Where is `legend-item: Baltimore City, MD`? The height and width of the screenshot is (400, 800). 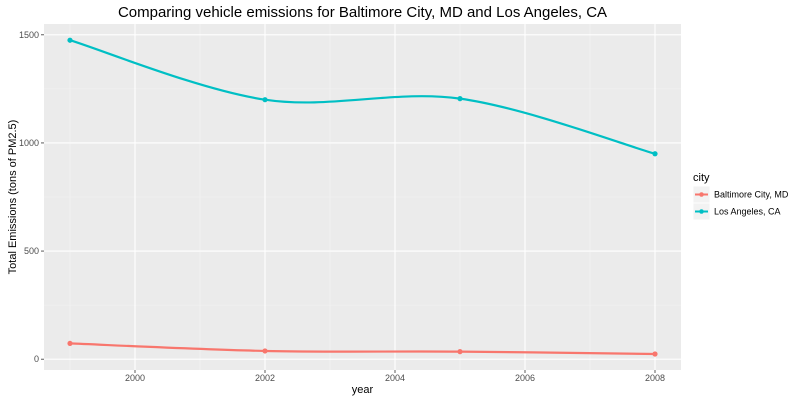
legend-item: Baltimore City, MD is located at coordinates (740, 194).